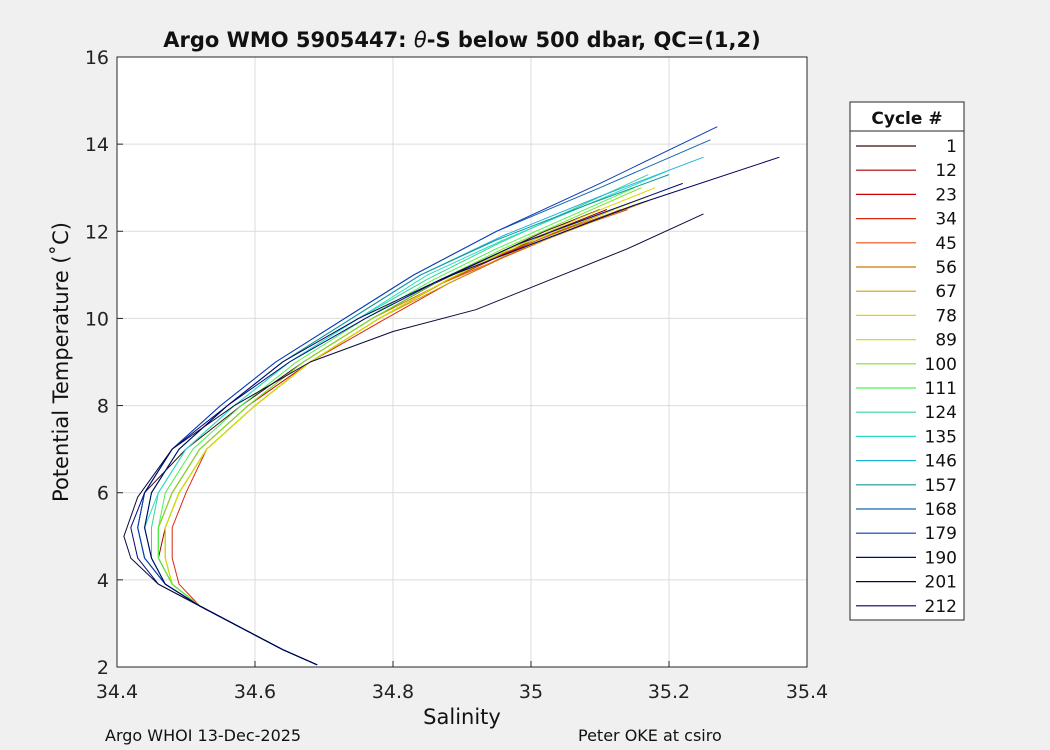 This screenshot has width=1050, height=750. I want to click on x-tick-labels: 34.4 34.6 34.8 35 35.2 35.4, so click(462, 692).